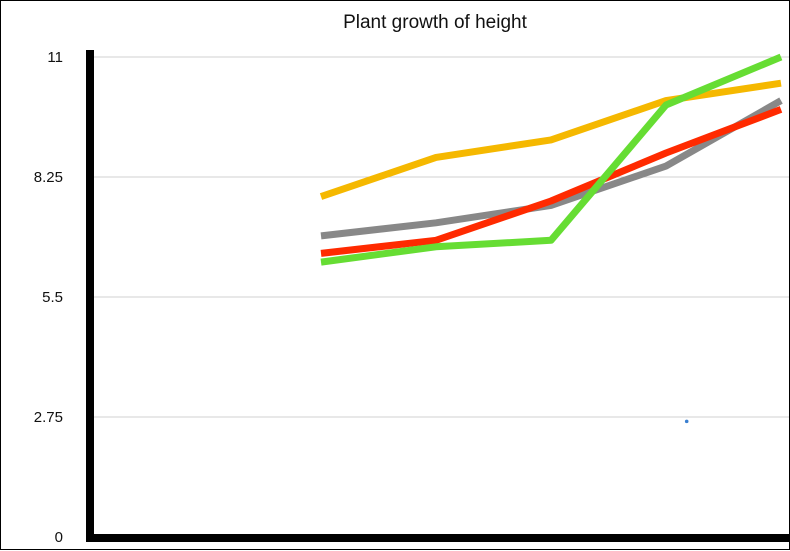 The height and width of the screenshot is (551, 790). I want to click on y-tick-label-2: 5.5, so click(52, 297).